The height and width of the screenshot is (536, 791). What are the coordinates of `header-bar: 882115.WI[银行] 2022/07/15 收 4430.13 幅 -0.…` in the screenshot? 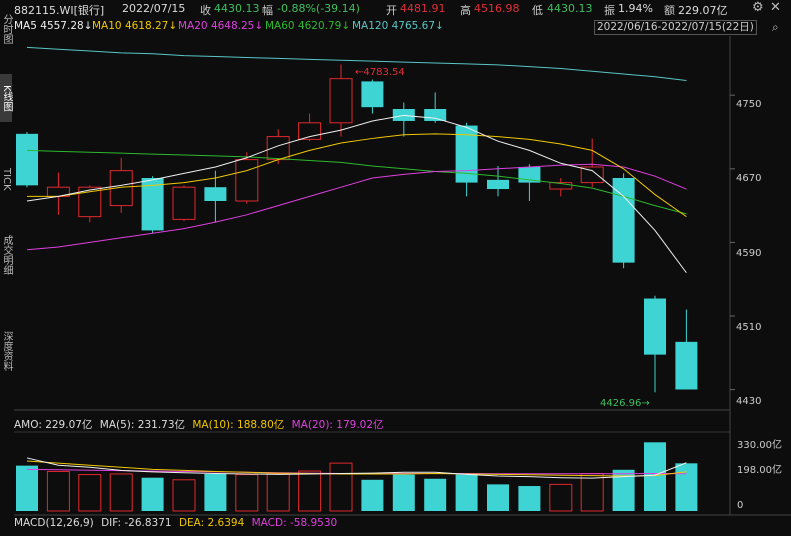 It's located at (395, 9).